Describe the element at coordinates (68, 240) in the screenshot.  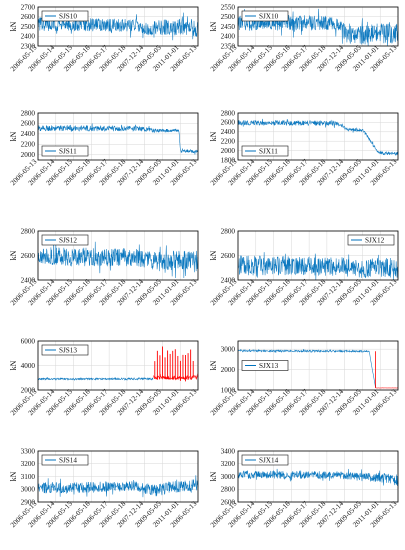
I see `legend-label: SJS12` at that location.